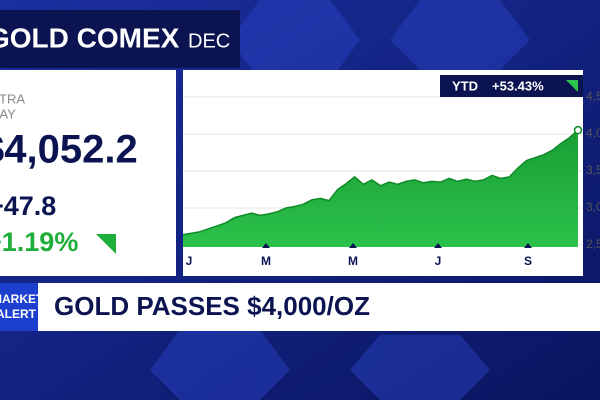  What do you see at coordinates (212, 306) in the screenshot?
I see `headline: GOLD PASSES $4,000/OZ` at bounding box center [212, 306].